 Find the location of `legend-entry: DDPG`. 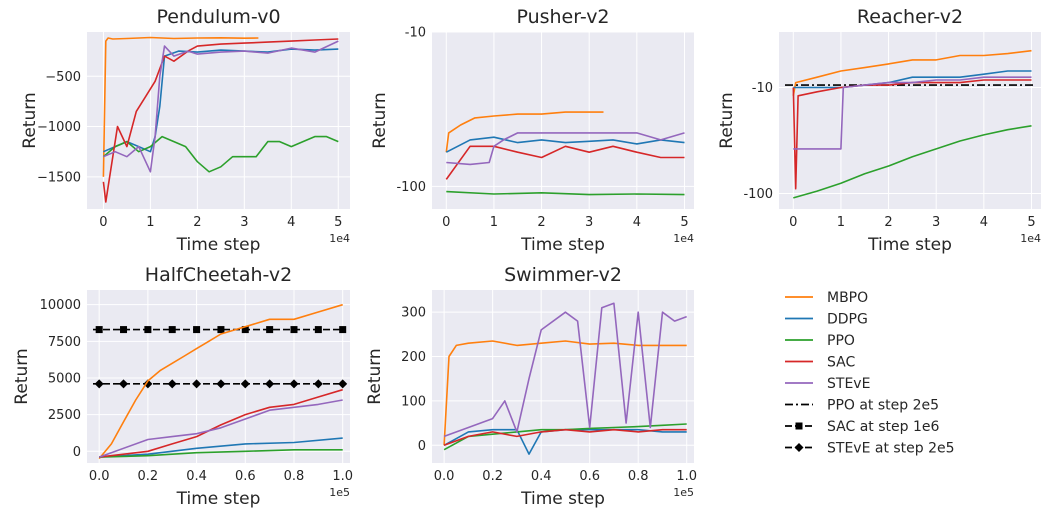

legend-entry: DDPG is located at coordinates (826, 320).